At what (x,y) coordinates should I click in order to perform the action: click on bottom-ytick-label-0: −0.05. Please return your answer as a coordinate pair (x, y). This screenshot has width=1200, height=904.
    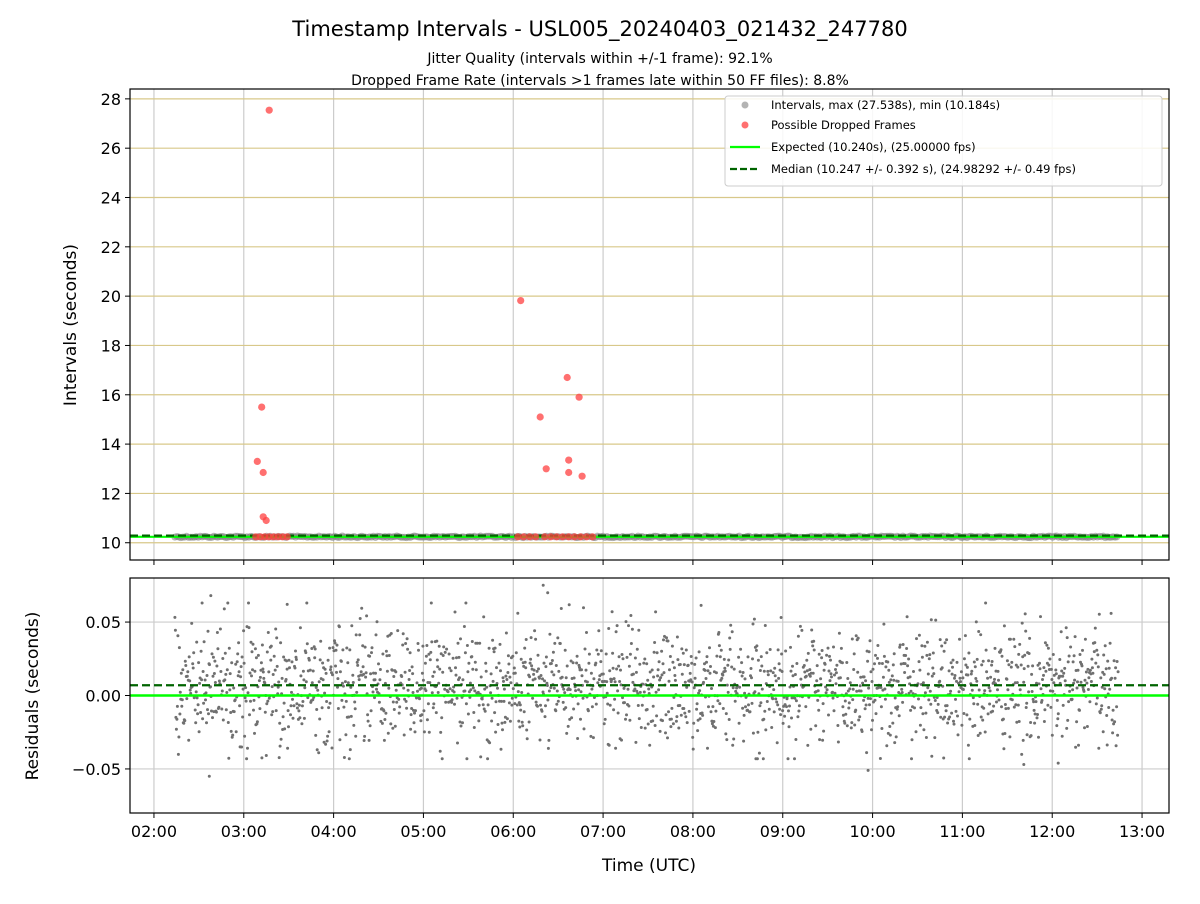
    Looking at the image, I should click on (96, 769).